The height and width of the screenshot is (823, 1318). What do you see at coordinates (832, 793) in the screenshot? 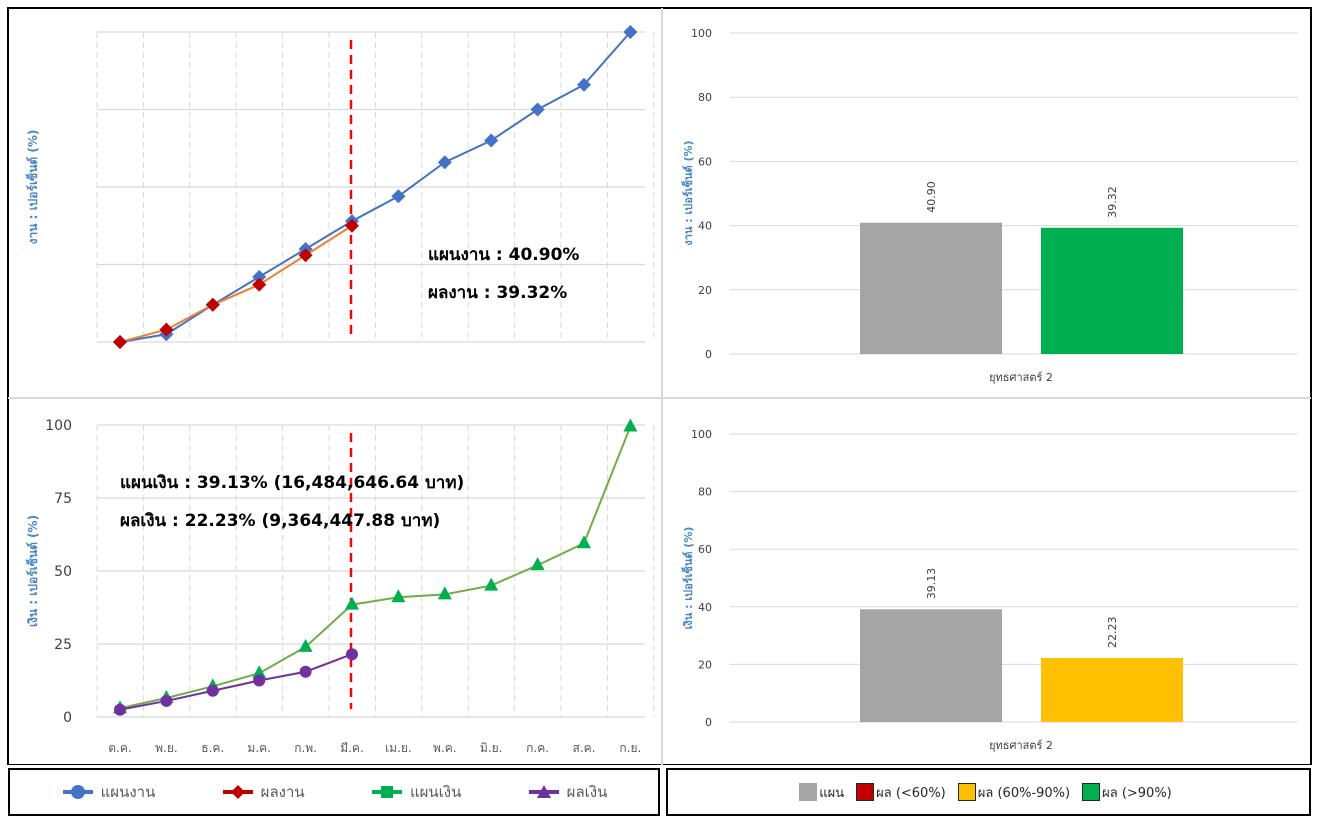
I see `legend-label: แผน` at bounding box center [832, 793].